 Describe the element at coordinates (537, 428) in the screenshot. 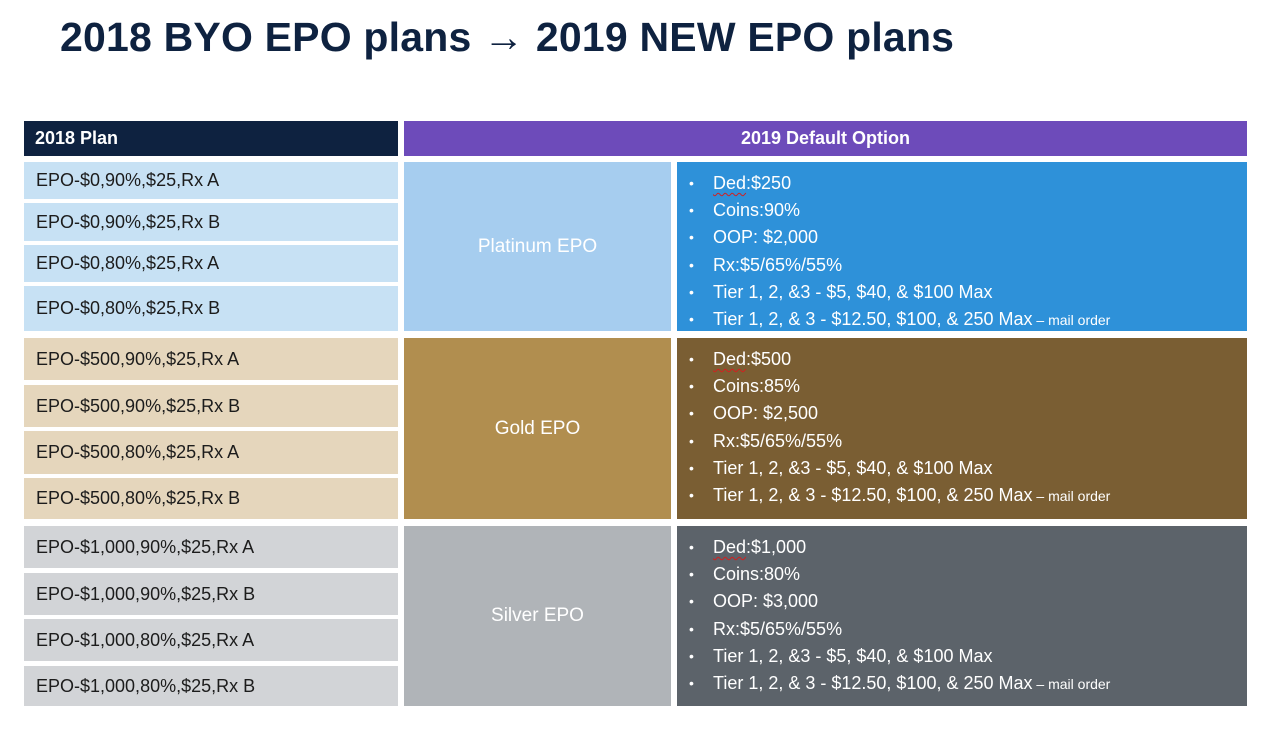

I see `gold-epo-label: Gold EPO` at that location.